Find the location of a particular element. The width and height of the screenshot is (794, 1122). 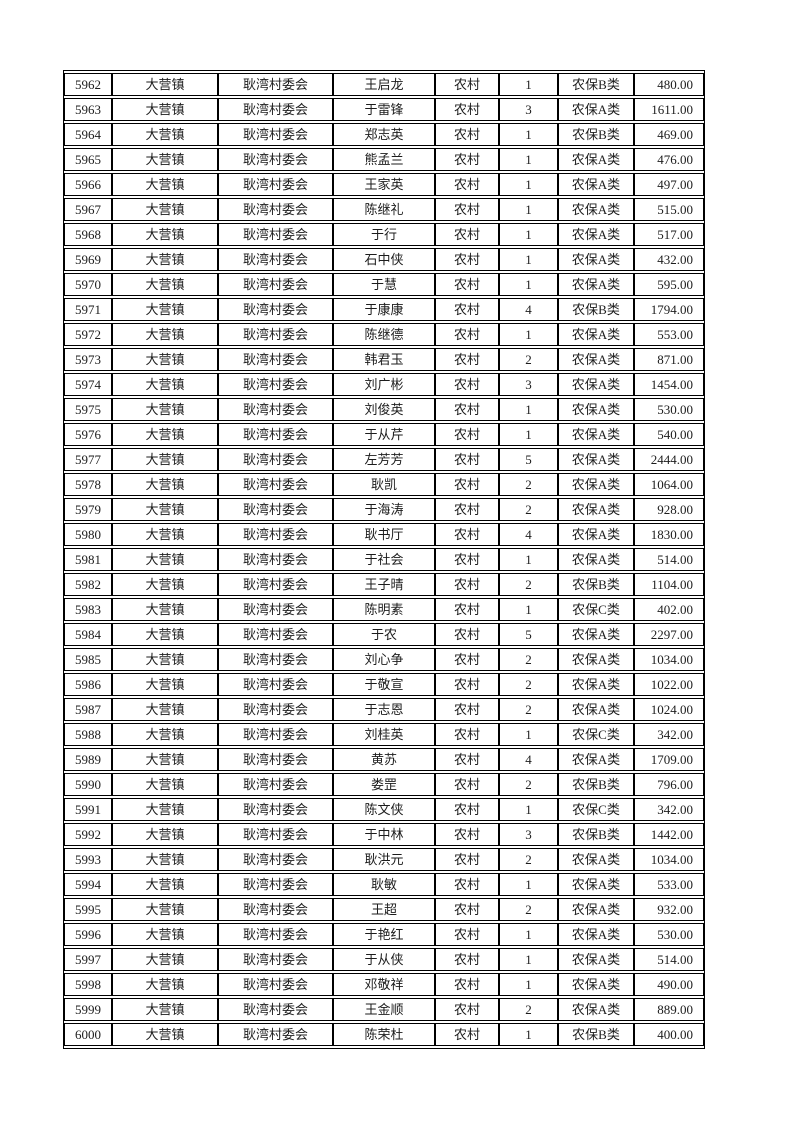

cell-person-name: 陈继礼 is located at coordinates (384, 209).